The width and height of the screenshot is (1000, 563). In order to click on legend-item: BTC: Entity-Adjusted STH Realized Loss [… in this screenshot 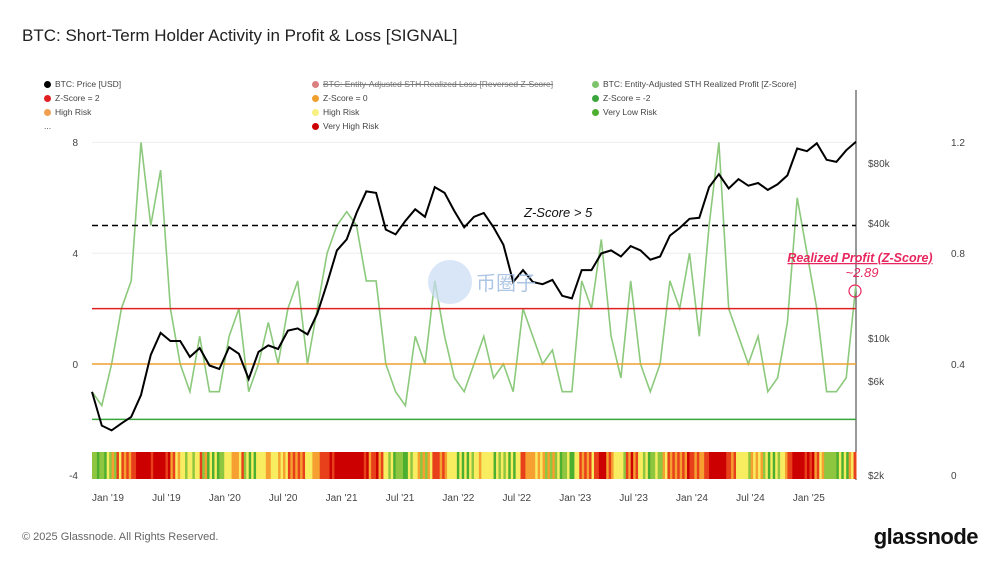, I will do `click(432, 84)`.